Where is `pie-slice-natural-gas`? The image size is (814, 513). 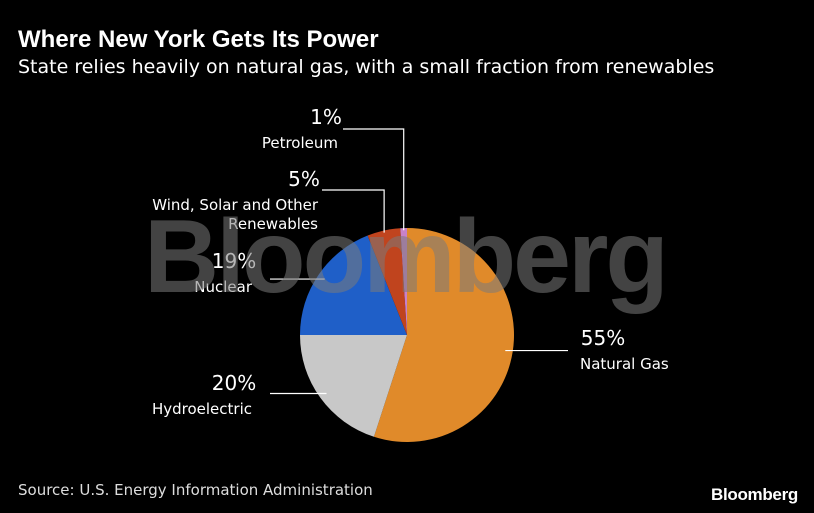 pie-slice-natural-gas is located at coordinates (443, 335).